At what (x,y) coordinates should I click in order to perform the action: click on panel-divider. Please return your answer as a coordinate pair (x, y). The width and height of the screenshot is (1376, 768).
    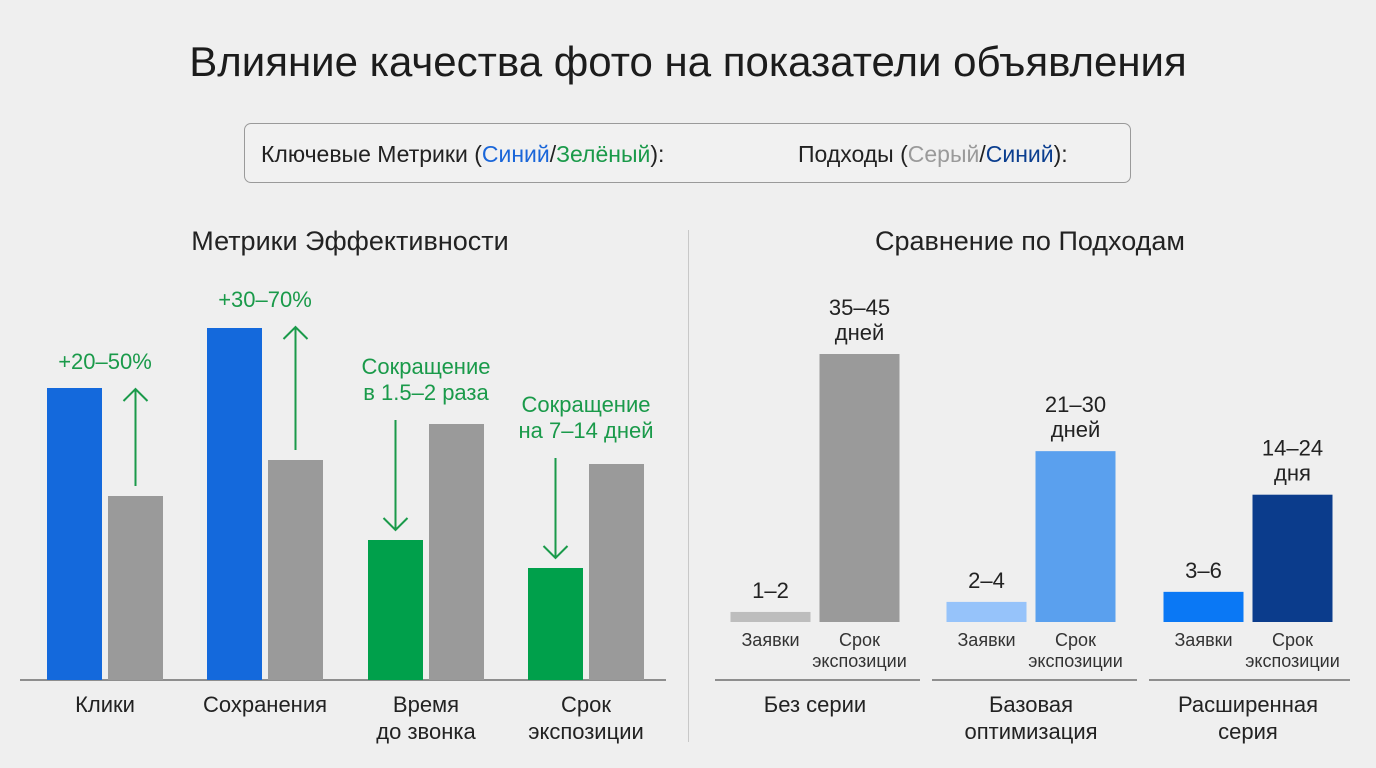
    Looking at the image, I should click on (688, 486).